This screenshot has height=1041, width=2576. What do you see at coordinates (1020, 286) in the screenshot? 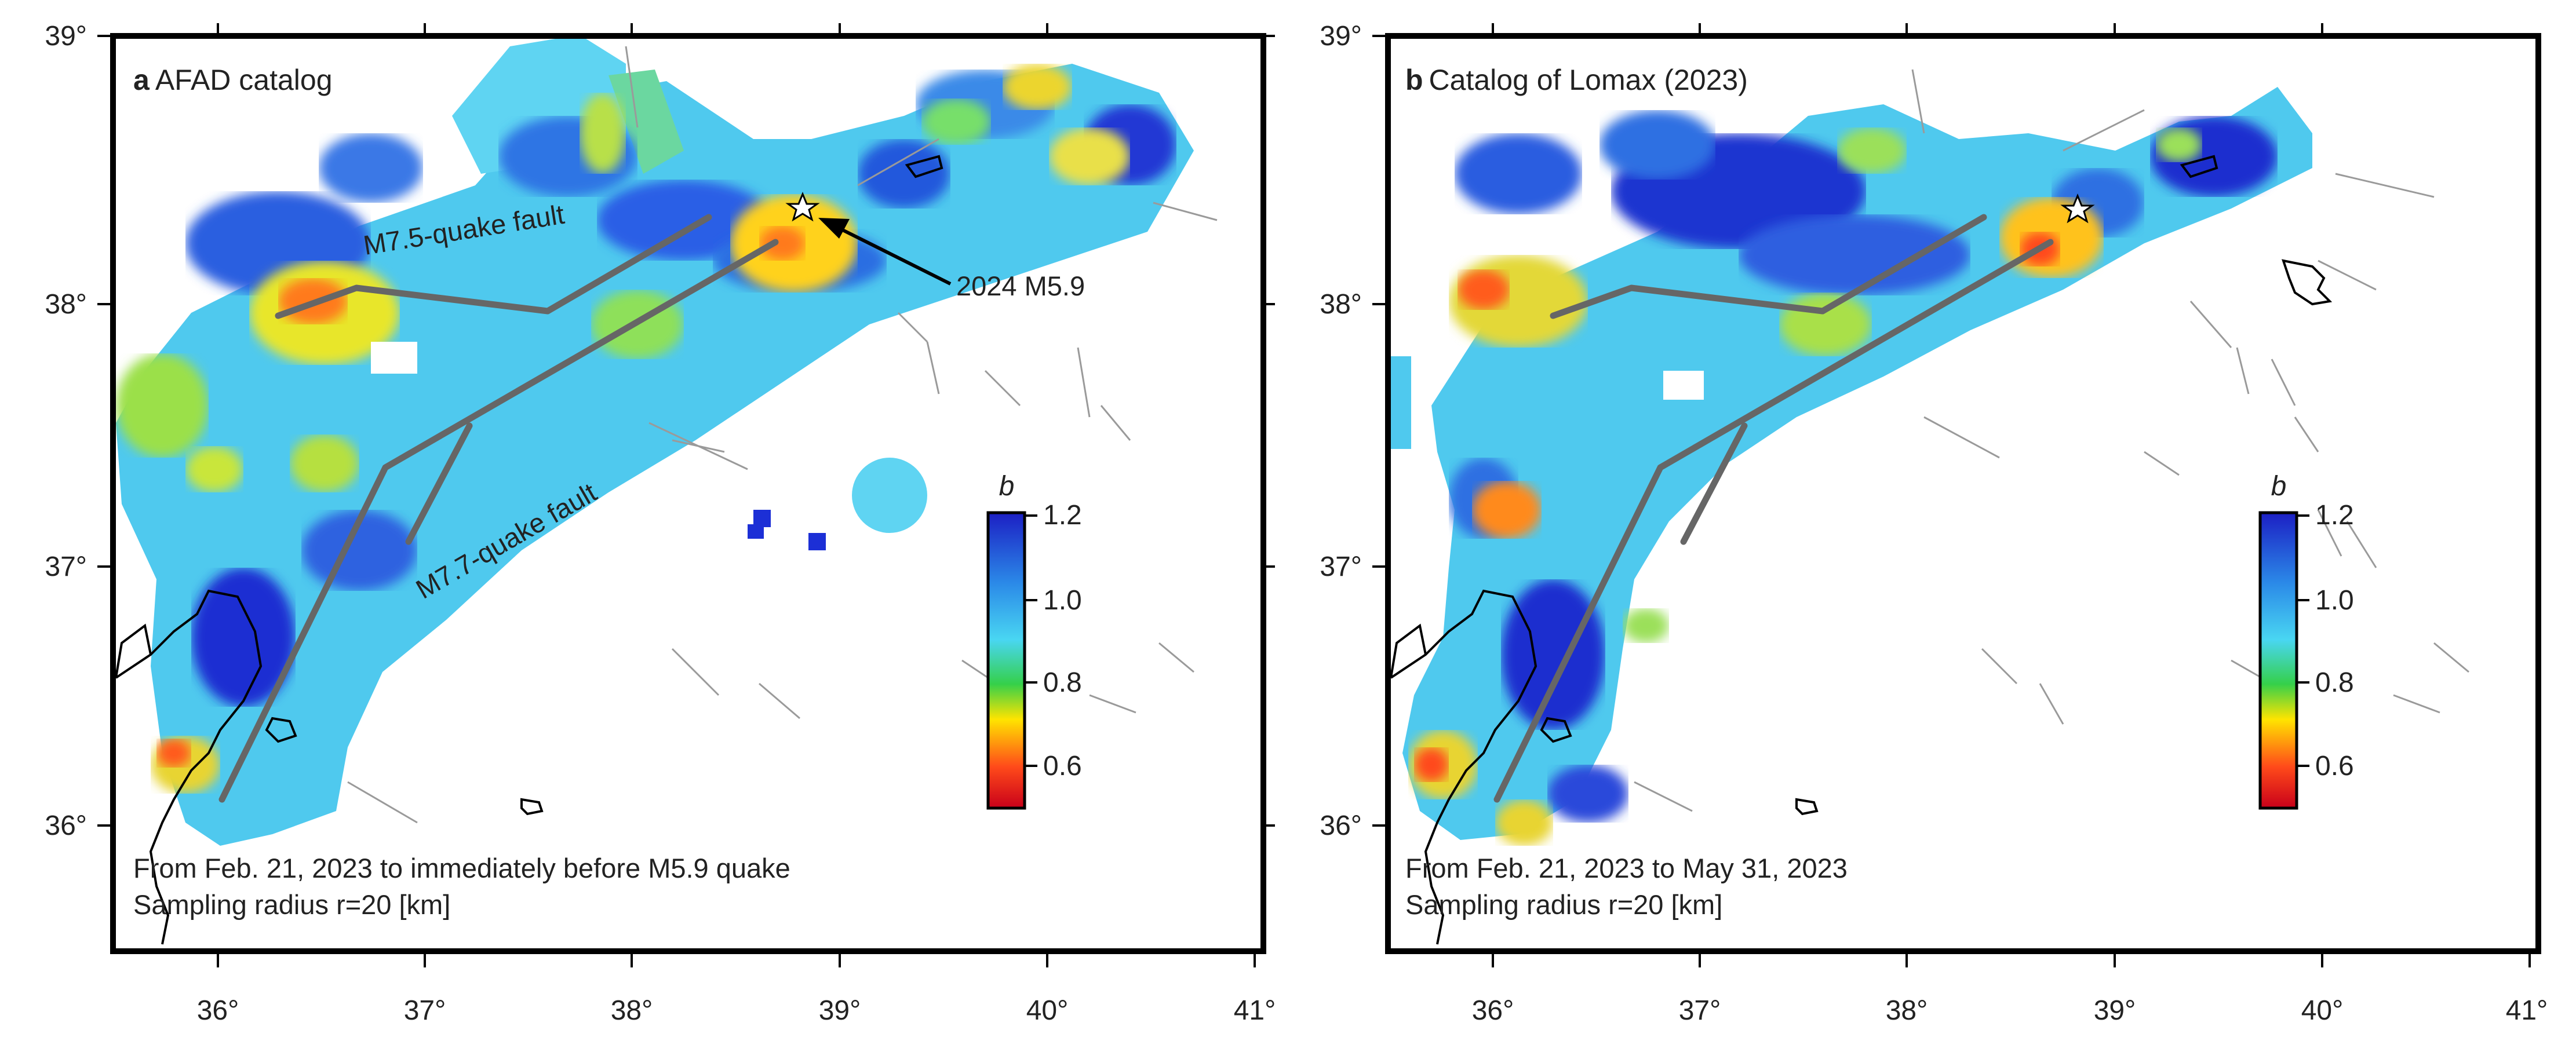
I see `panel-a-event-label: 2024 M5.9` at bounding box center [1020, 286].